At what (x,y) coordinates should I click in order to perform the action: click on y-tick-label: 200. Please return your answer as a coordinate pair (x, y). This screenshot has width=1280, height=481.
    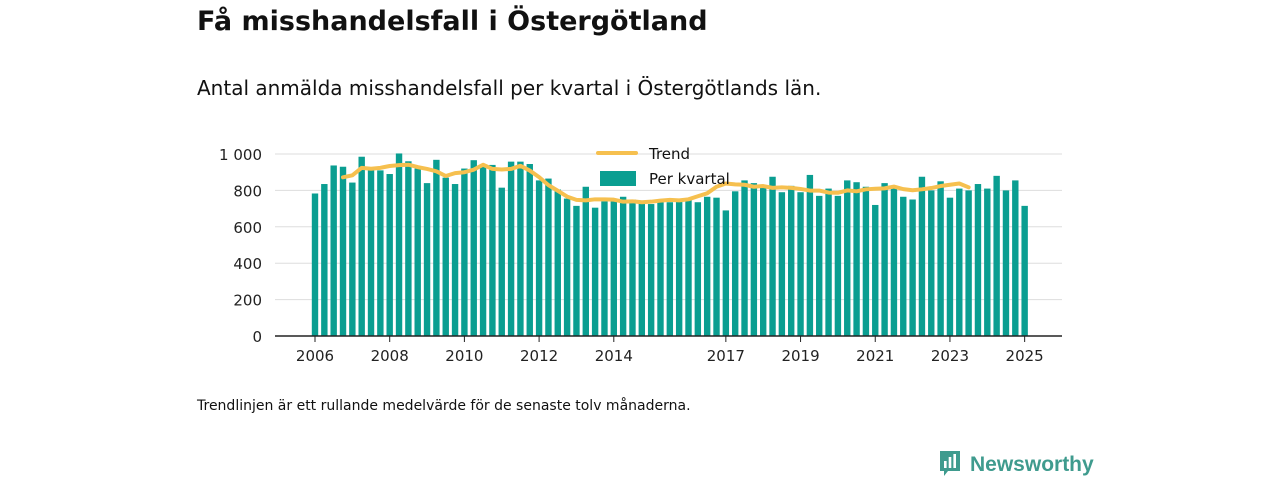
    Looking at the image, I should click on (247, 301).